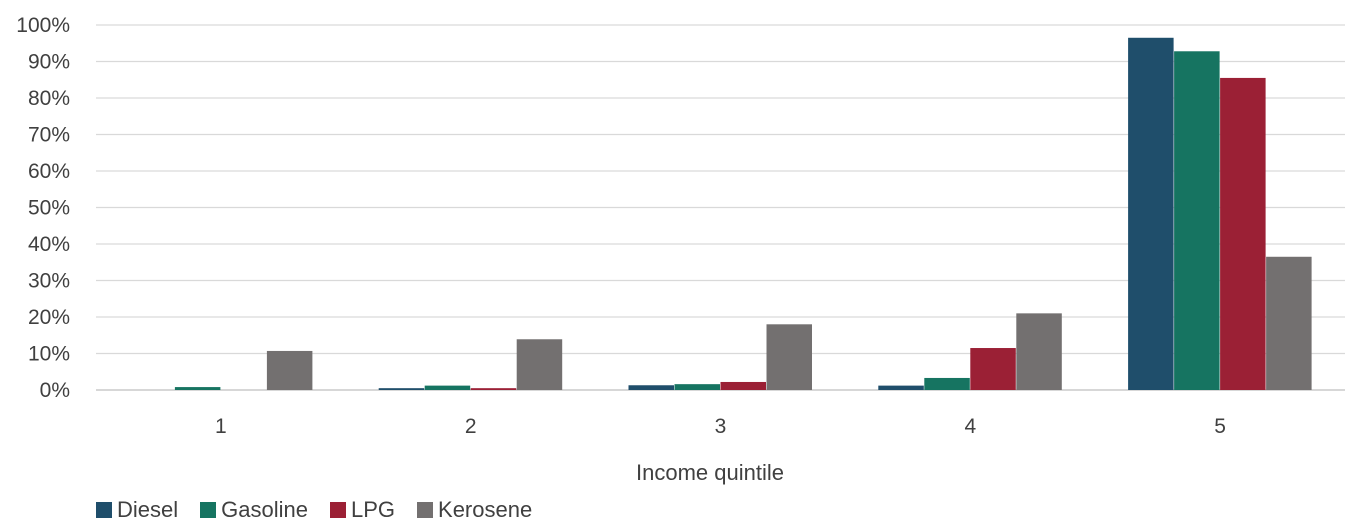 This screenshot has height=527, width=1351. What do you see at coordinates (49, 244) in the screenshot?
I see `y-tick-label: 40%` at bounding box center [49, 244].